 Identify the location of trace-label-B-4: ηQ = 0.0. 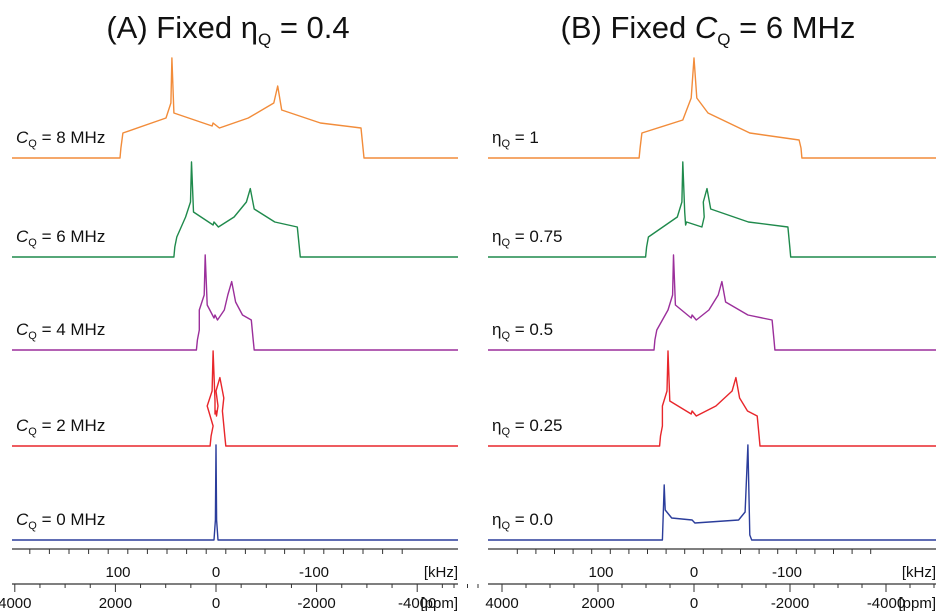
(522, 521).